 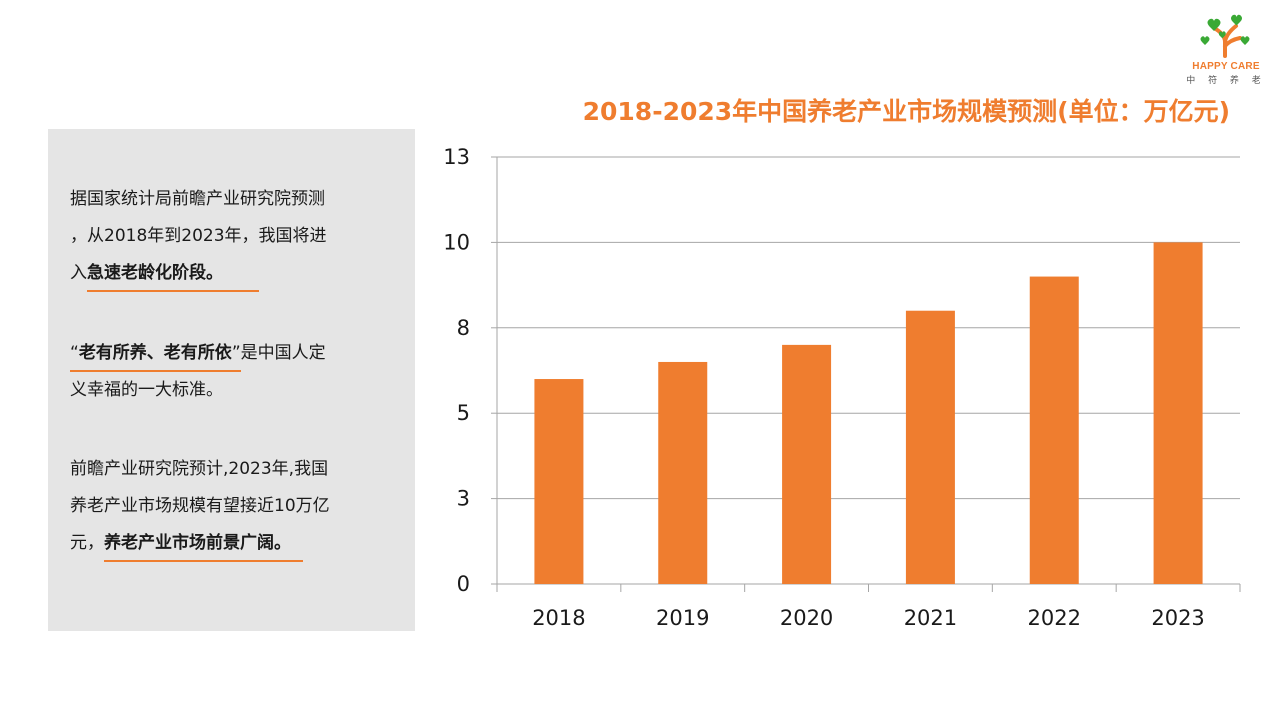 What do you see at coordinates (87, 543) in the screenshot?
I see `p3-line3-pre: 元，` at bounding box center [87, 543].